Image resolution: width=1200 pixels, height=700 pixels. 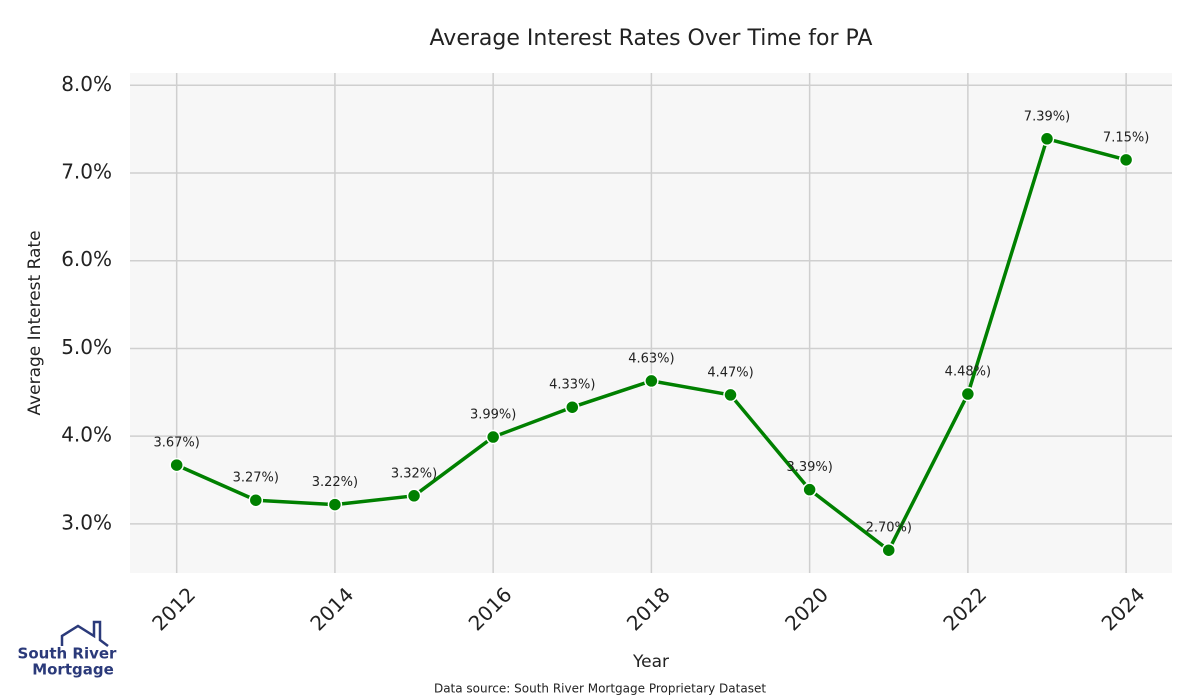 What do you see at coordinates (68, 654) in the screenshot?
I see `logo-text: South River` at bounding box center [68, 654].